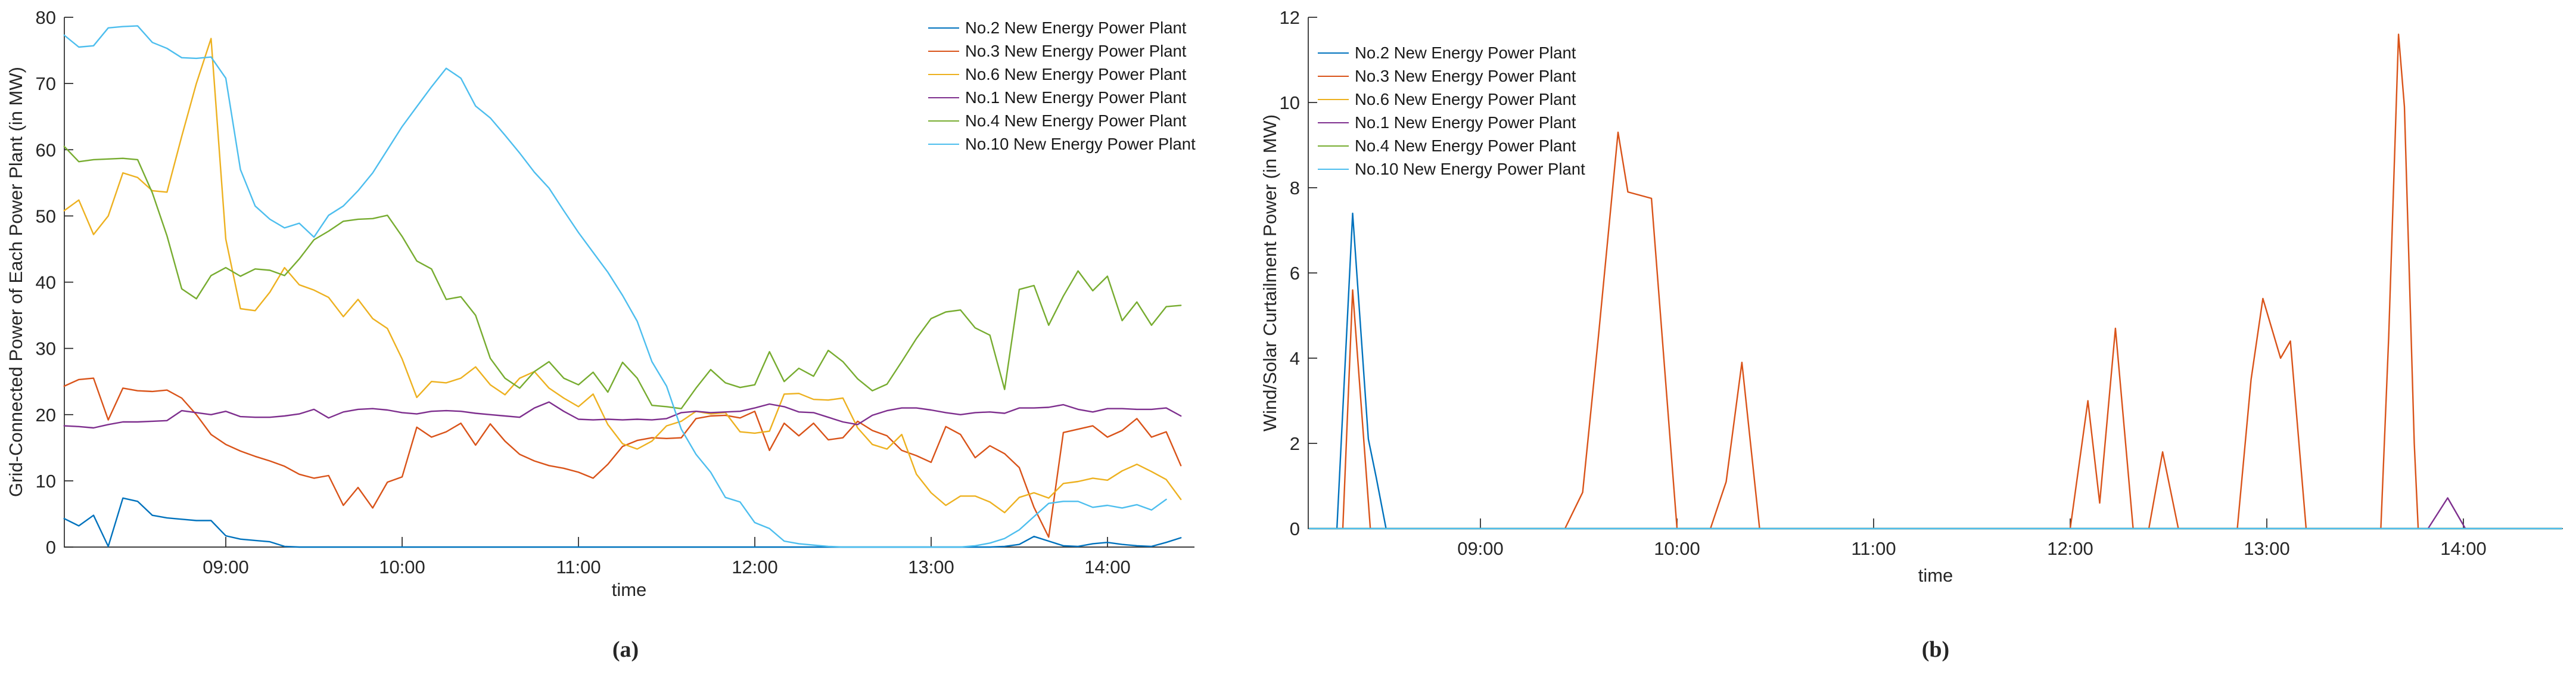 Image resolution: width=2576 pixels, height=674 pixels. I want to click on y-tick-label: 60, so click(46, 149).